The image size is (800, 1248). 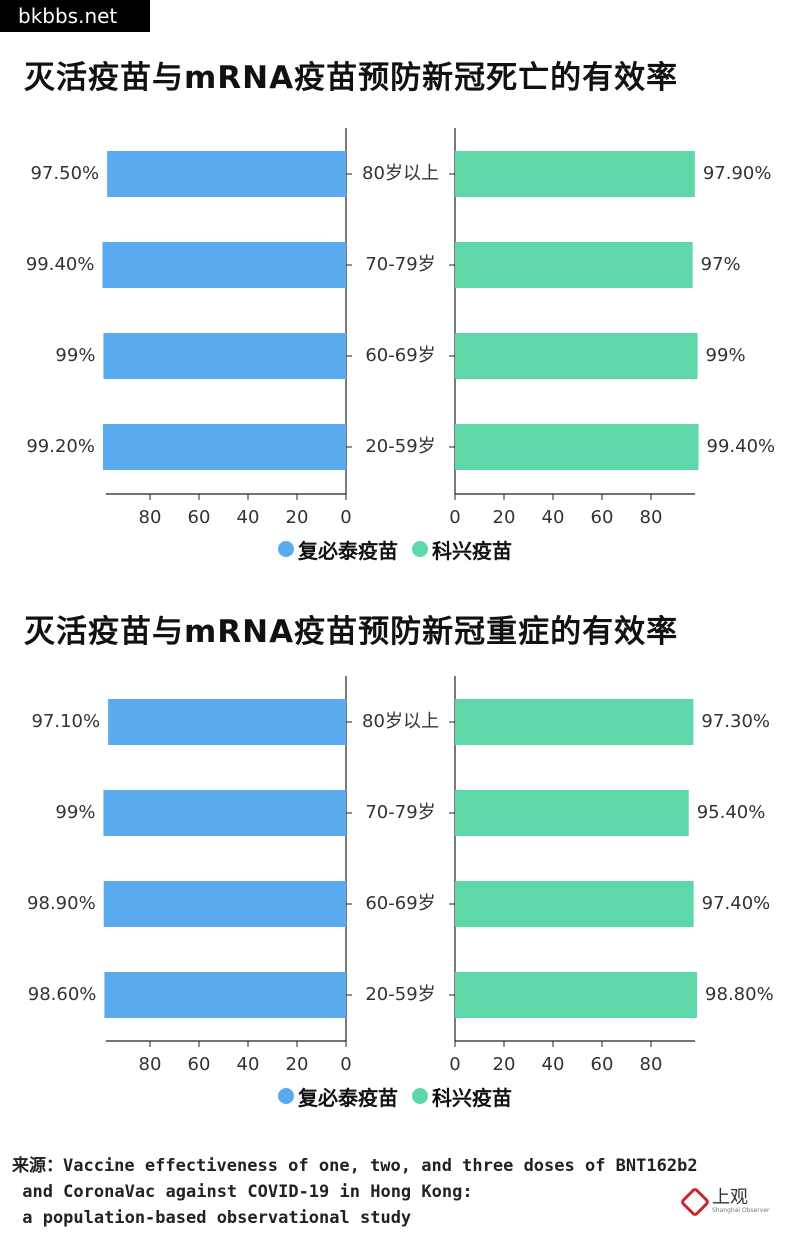 I want to click on value-label-left: 98.90%, so click(x=61, y=903).